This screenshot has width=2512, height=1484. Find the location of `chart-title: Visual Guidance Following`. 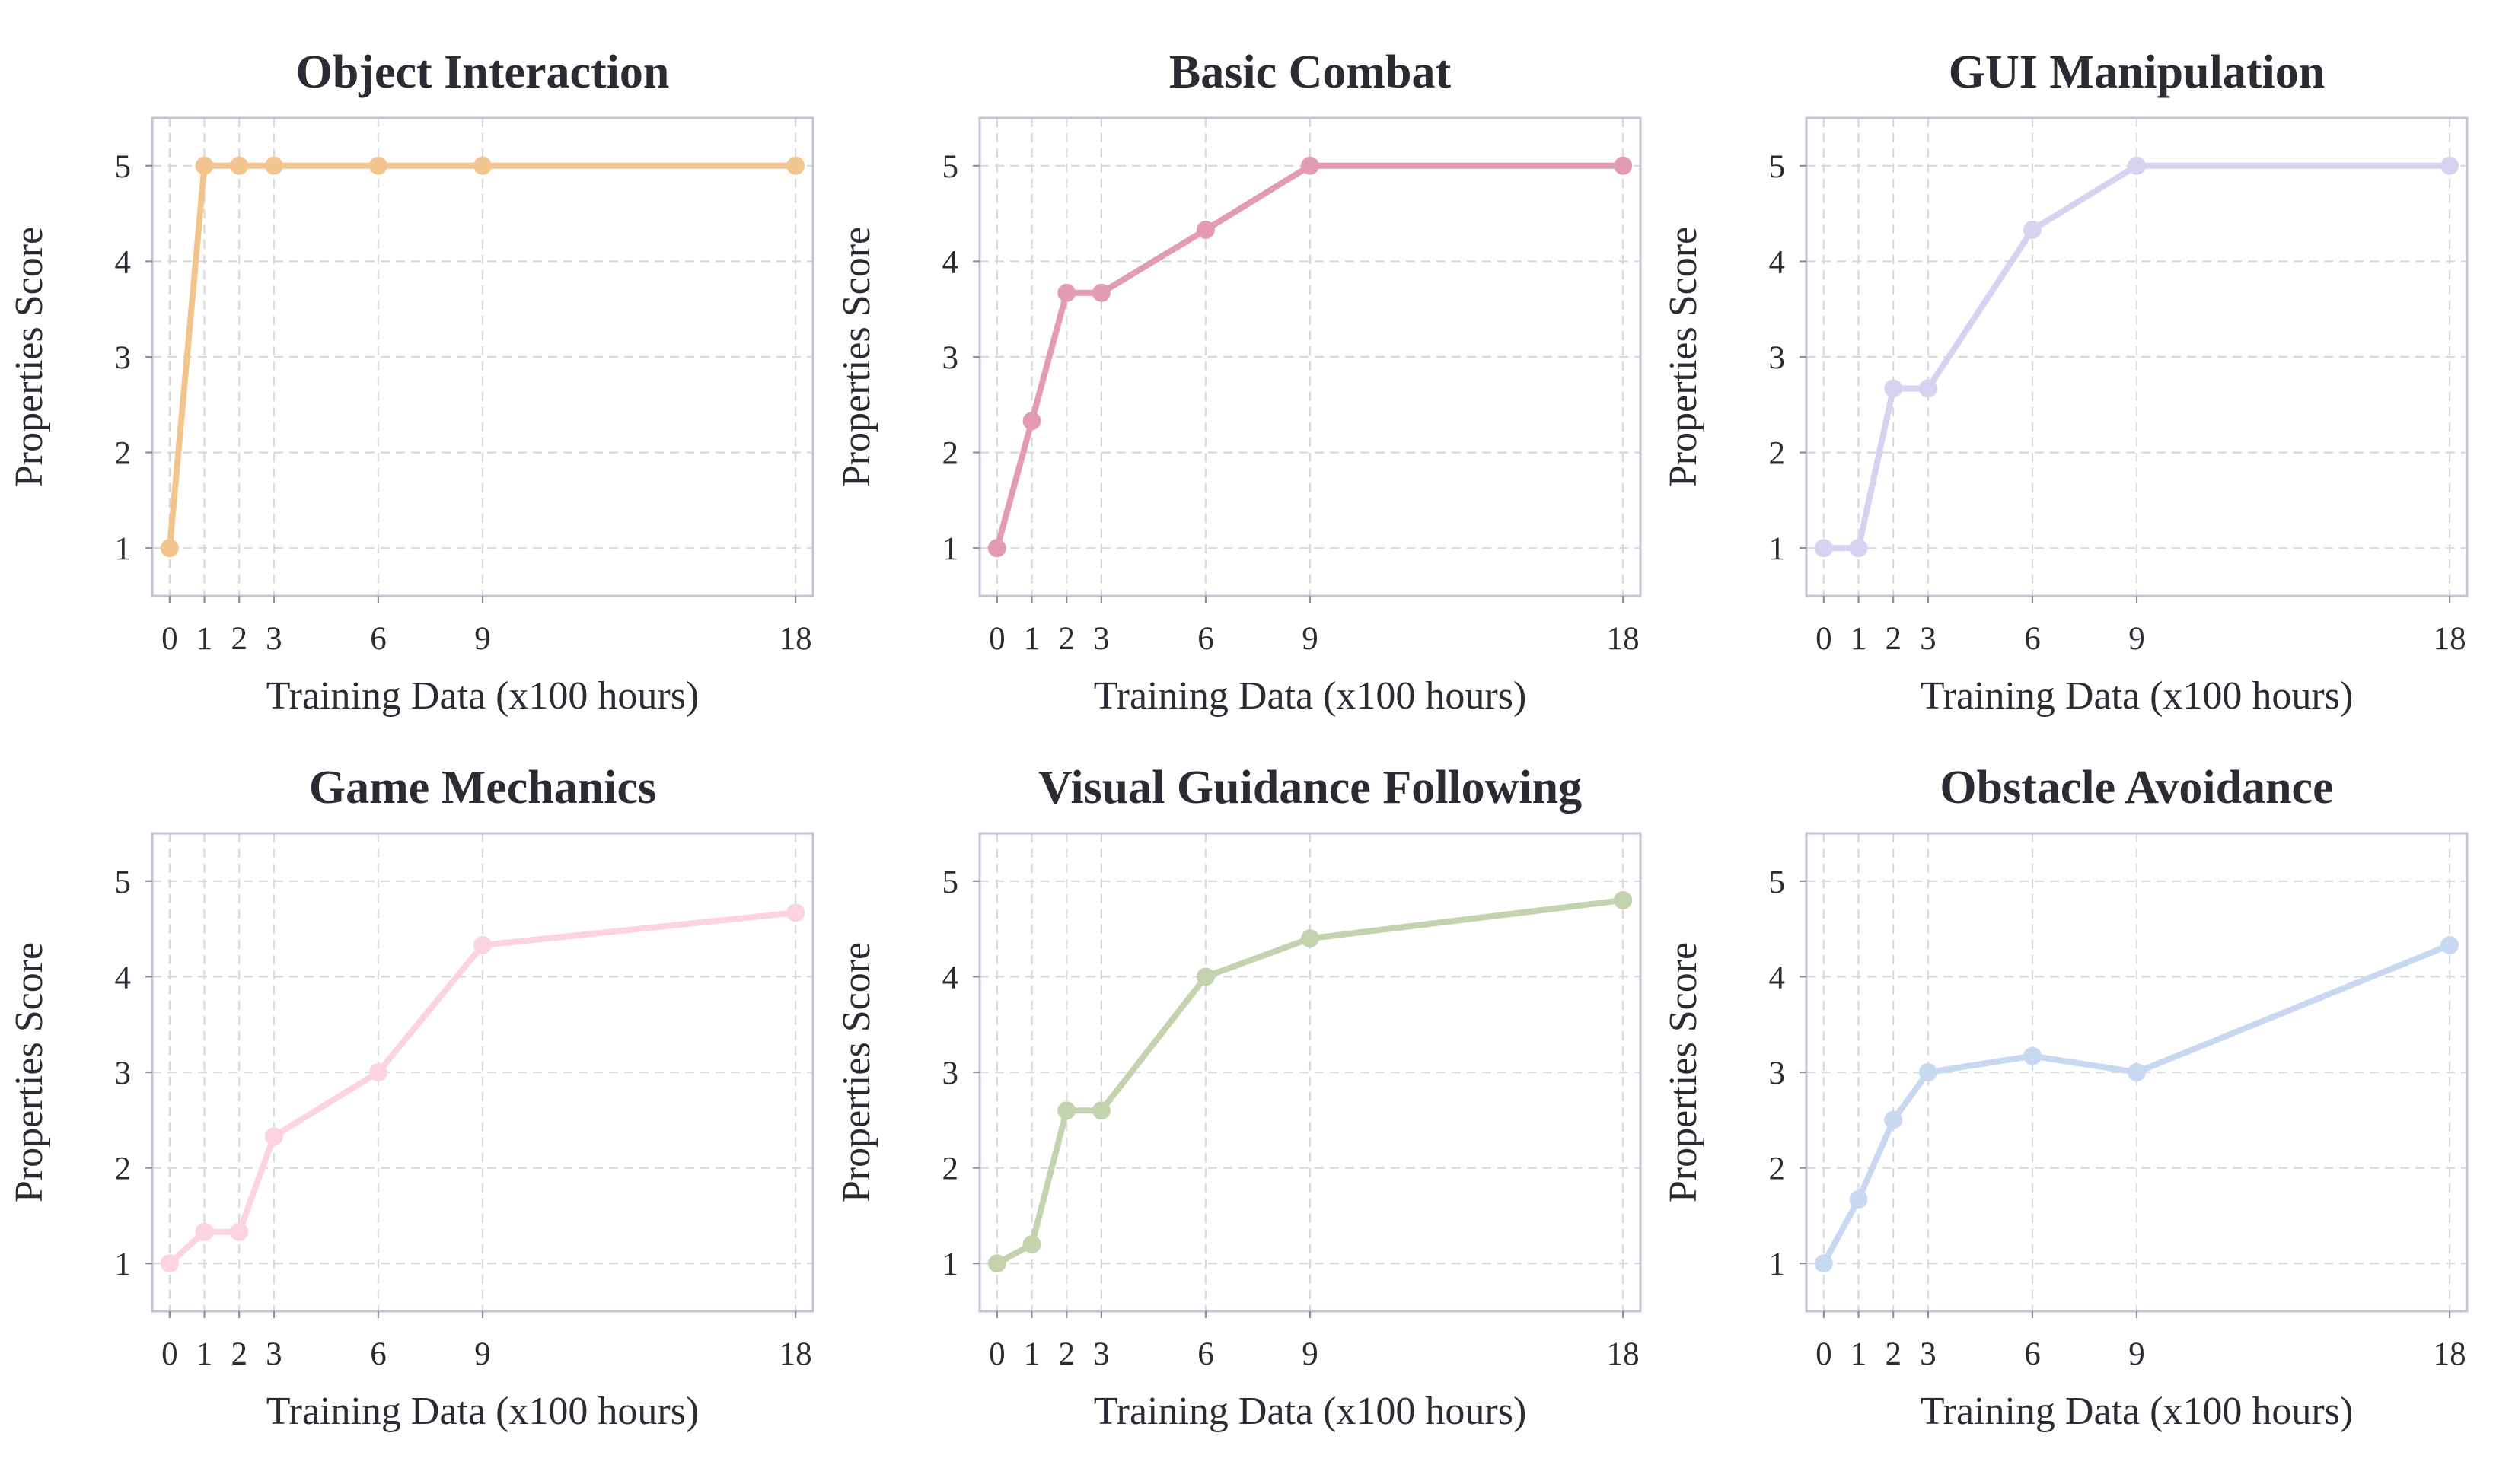

chart-title: Visual Guidance Following is located at coordinates (1310, 788).